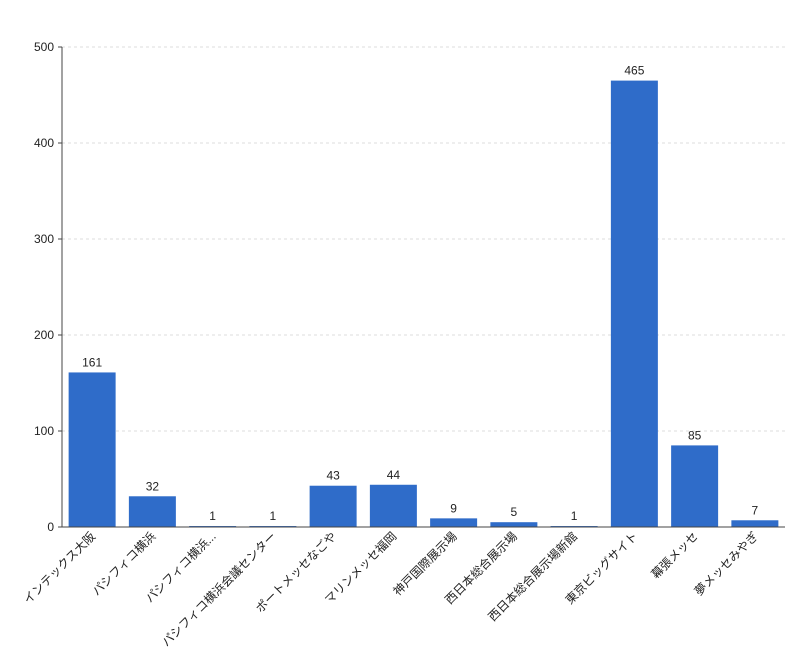 This screenshot has width=800, height=669. Describe the element at coordinates (333, 476) in the screenshot. I see `value-label: 43` at that location.